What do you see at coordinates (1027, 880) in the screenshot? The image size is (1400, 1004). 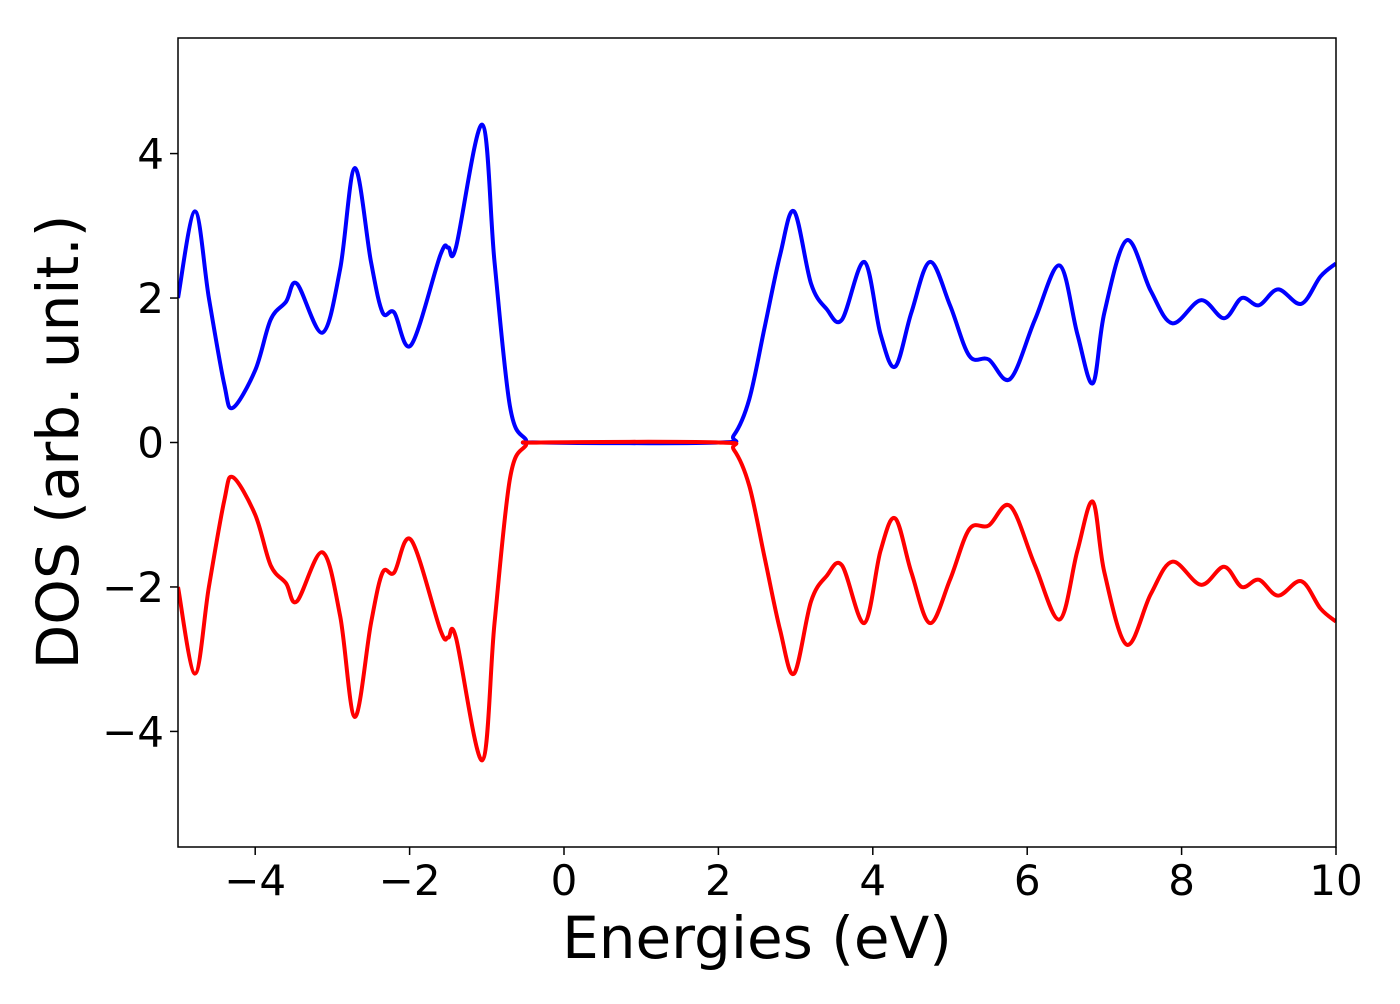 I see `x-tick-label: 6` at bounding box center [1027, 880].